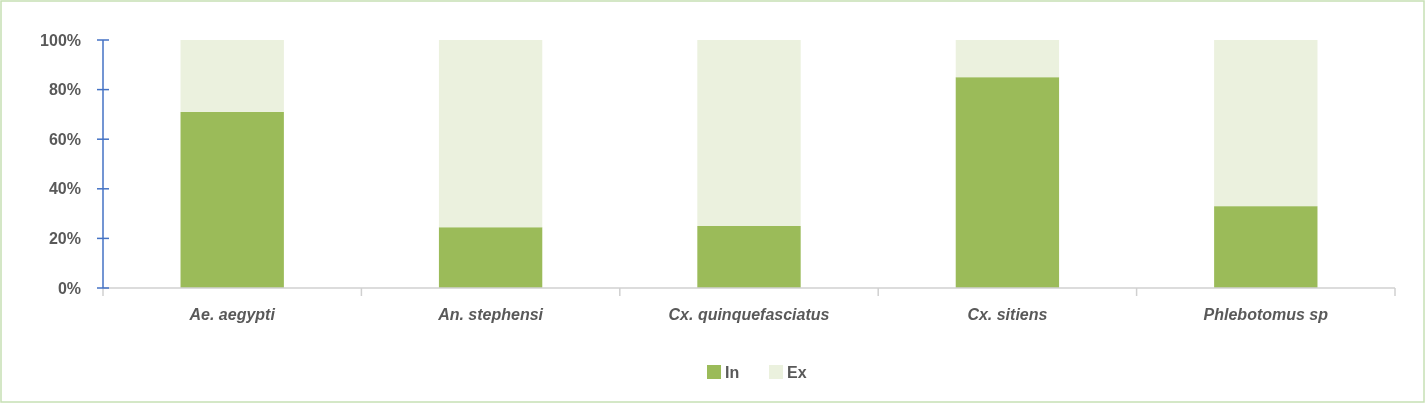 This screenshot has height=403, width=1425. I want to click on y-tick-label: 80%, so click(64, 90).